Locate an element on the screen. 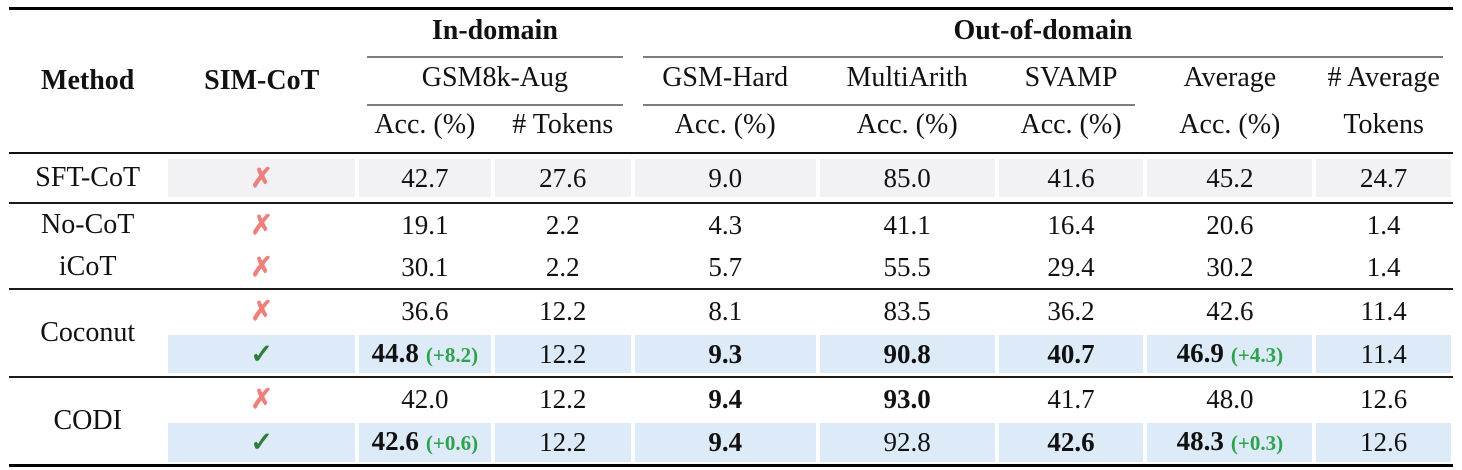  header-gsm8k-aug: GSM8k-Aug is located at coordinates (494, 77).